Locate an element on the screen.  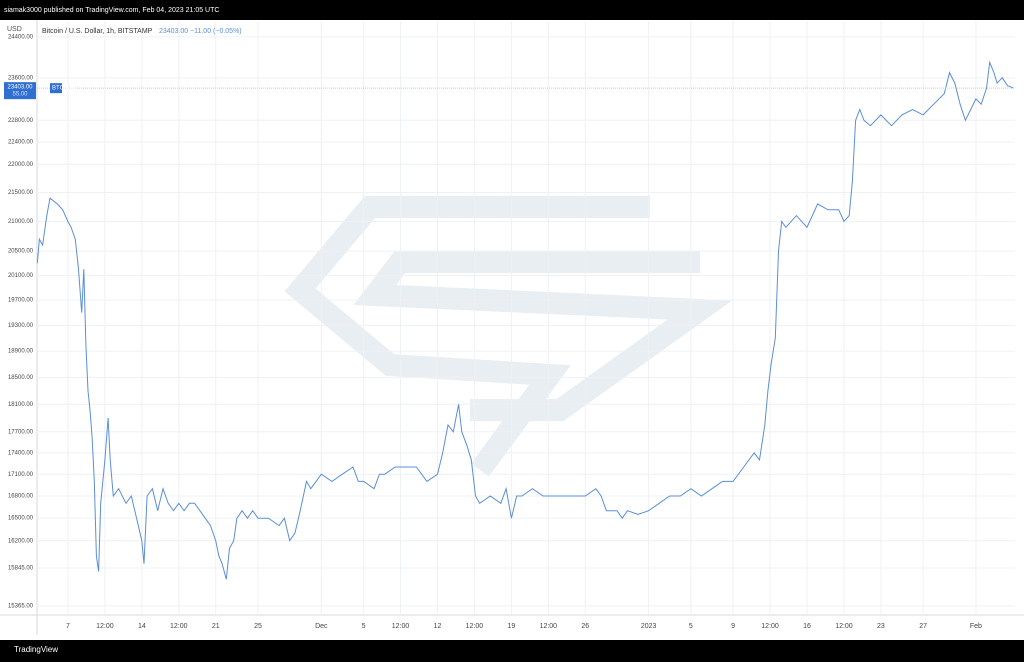
x-tick-label: 21 is located at coordinates (216, 626).